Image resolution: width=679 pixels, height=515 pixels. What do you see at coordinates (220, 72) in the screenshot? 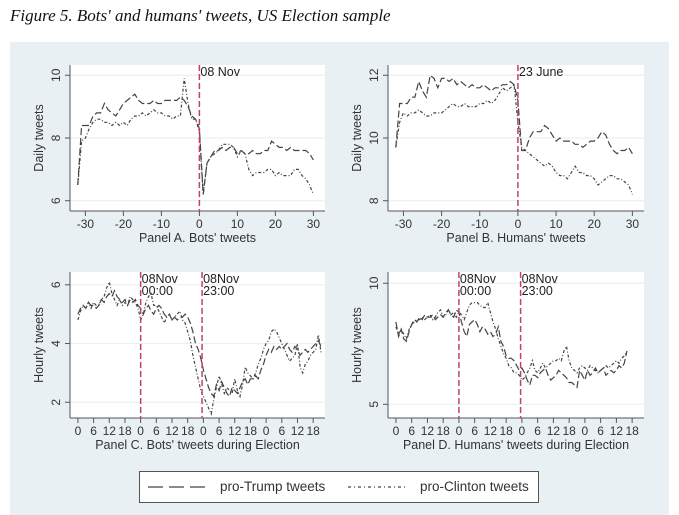
I see `event-label: 08 Nov` at bounding box center [220, 72].